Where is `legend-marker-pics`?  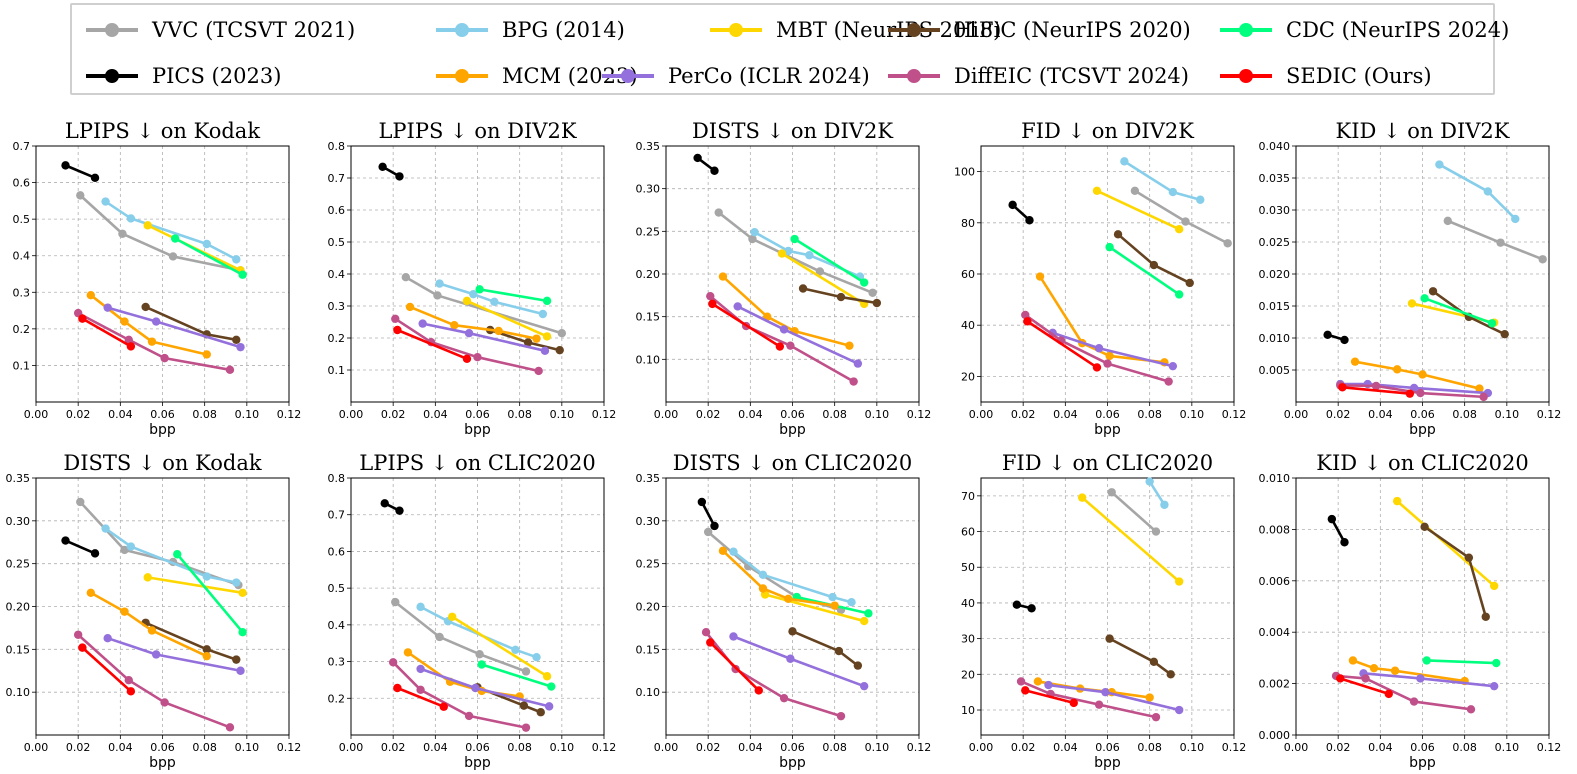
legend-marker-pics is located at coordinates (112, 76).